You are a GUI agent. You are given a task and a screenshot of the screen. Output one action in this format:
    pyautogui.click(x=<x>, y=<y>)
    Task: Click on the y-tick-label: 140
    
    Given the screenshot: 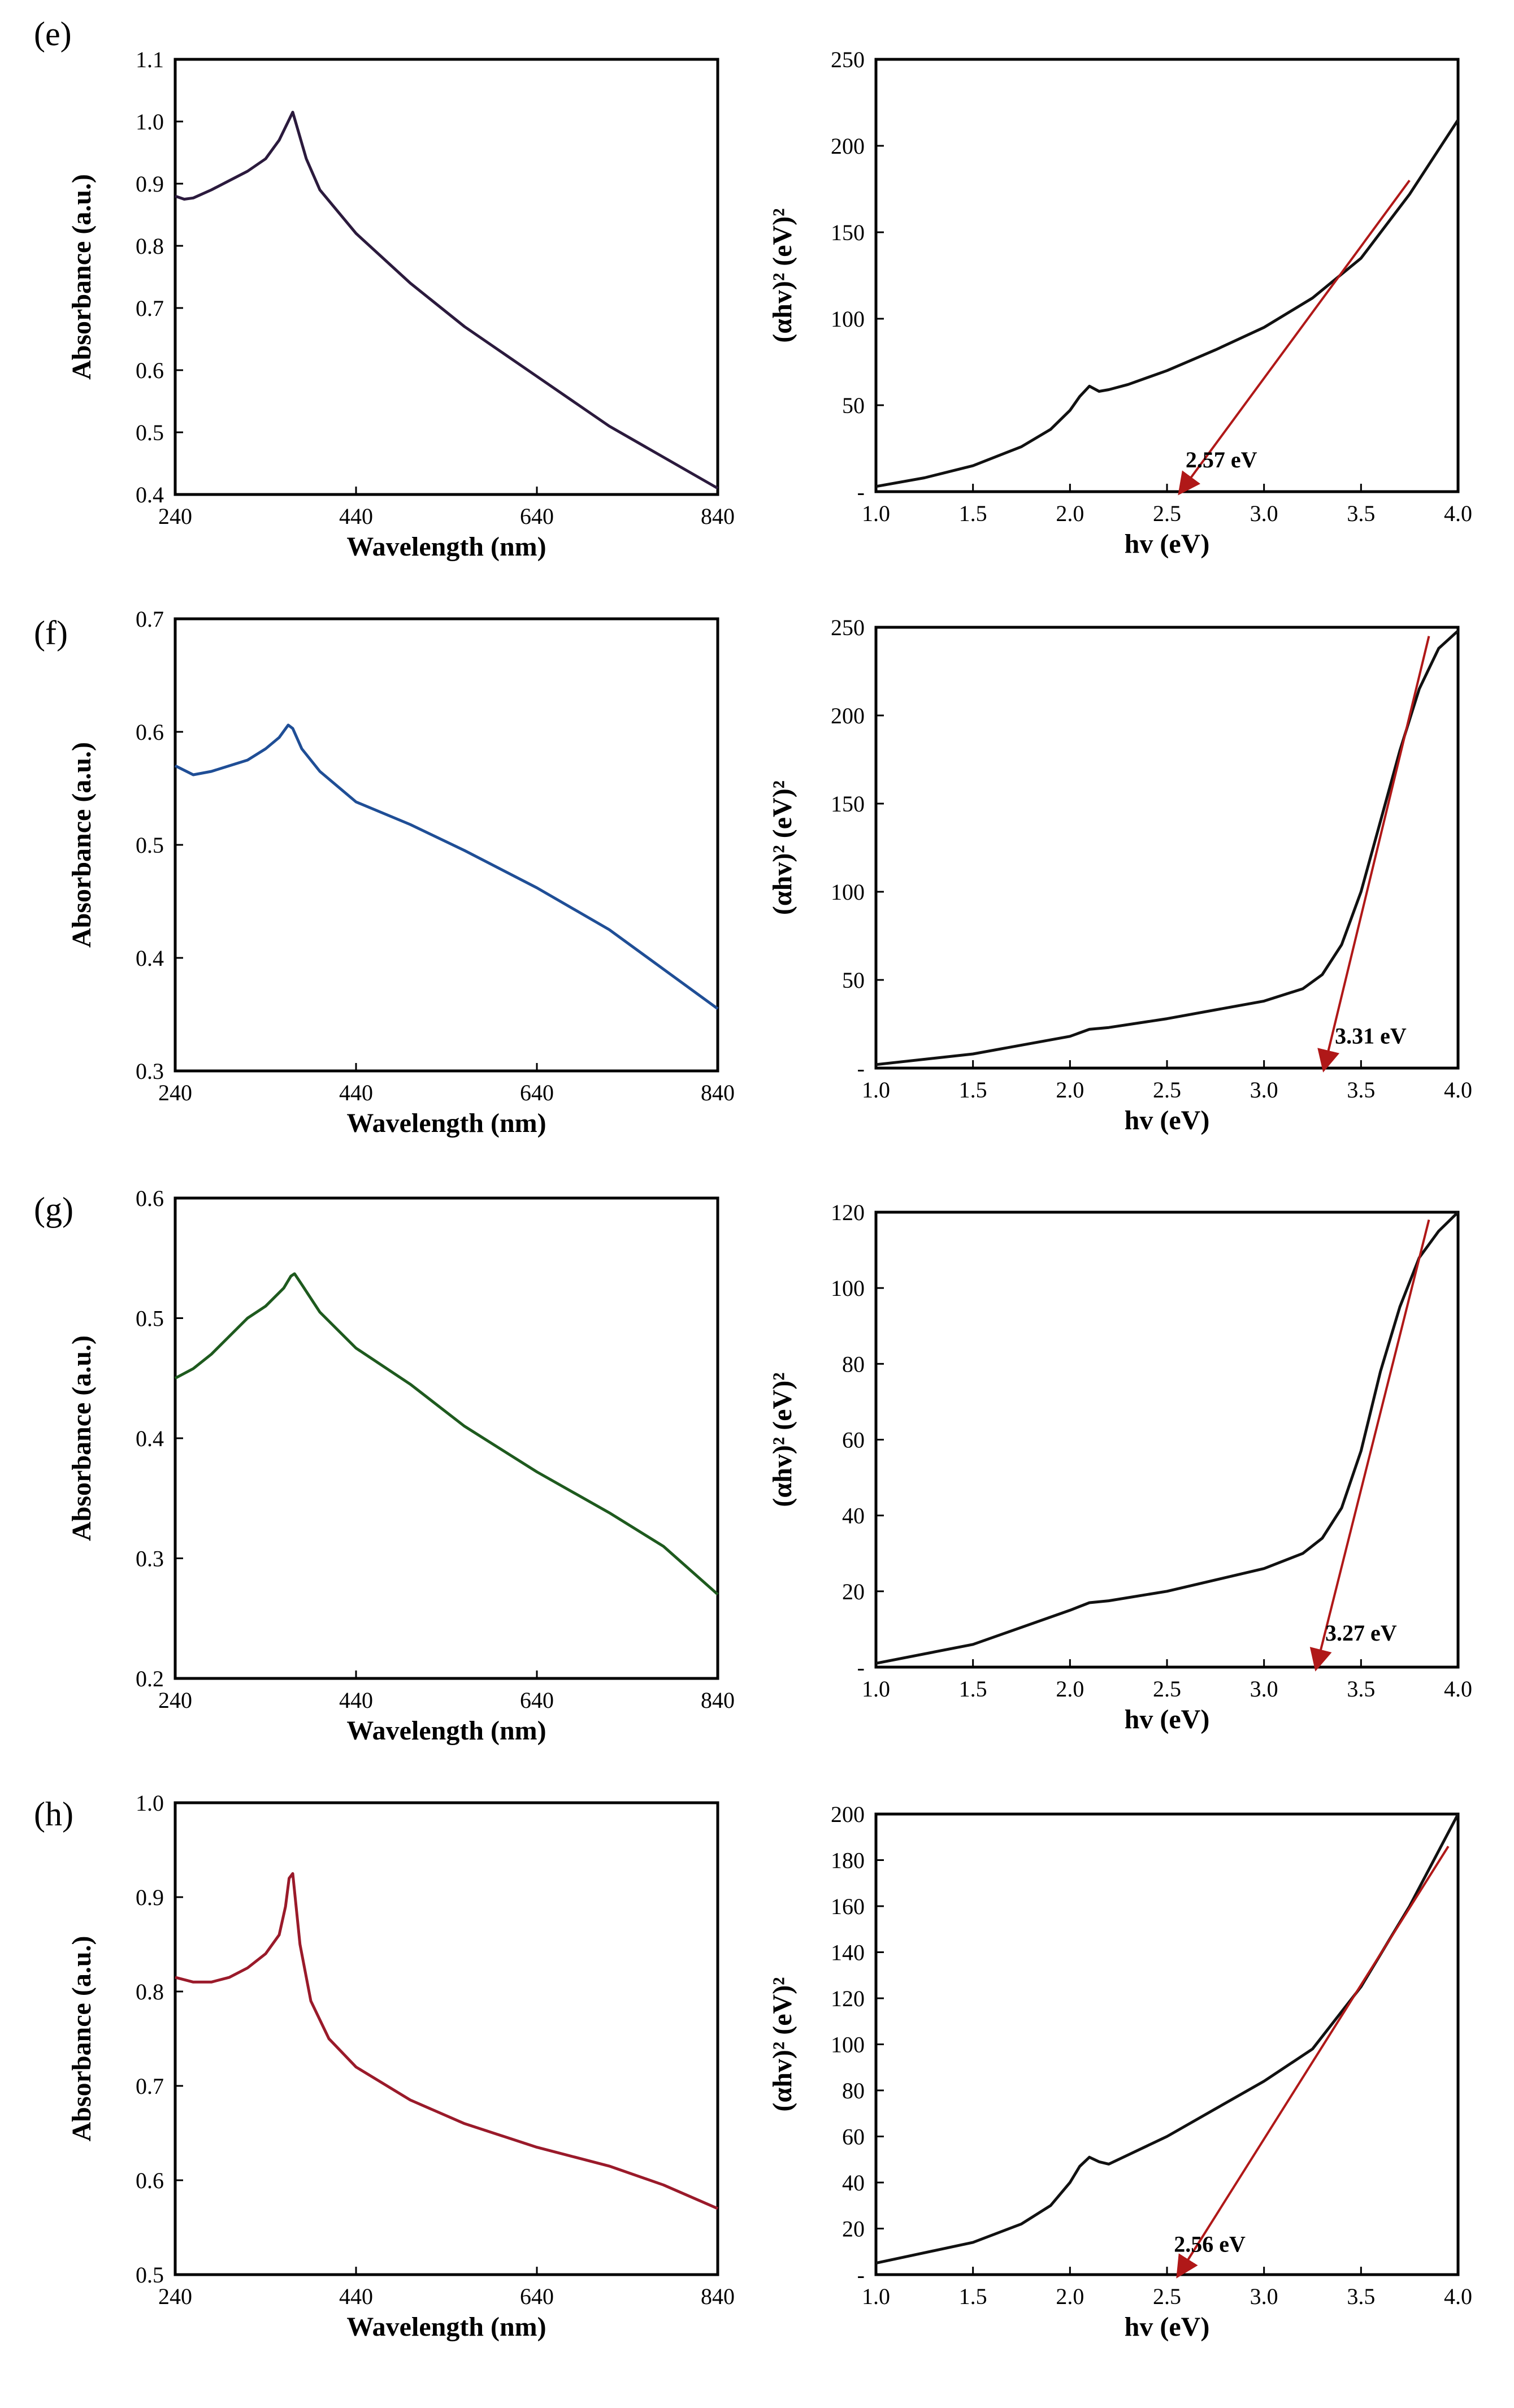 What is the action you would take?
    pyautogui.click(x=848, y=1953)
    